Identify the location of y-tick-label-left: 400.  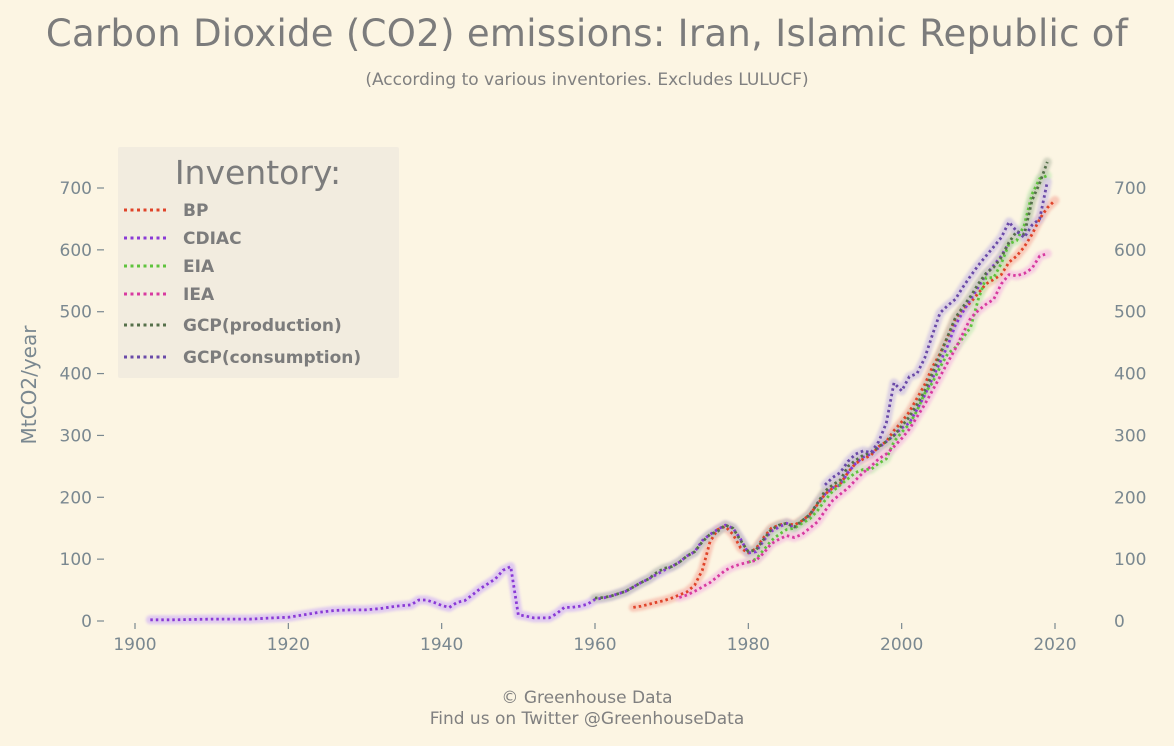
(76, 375).